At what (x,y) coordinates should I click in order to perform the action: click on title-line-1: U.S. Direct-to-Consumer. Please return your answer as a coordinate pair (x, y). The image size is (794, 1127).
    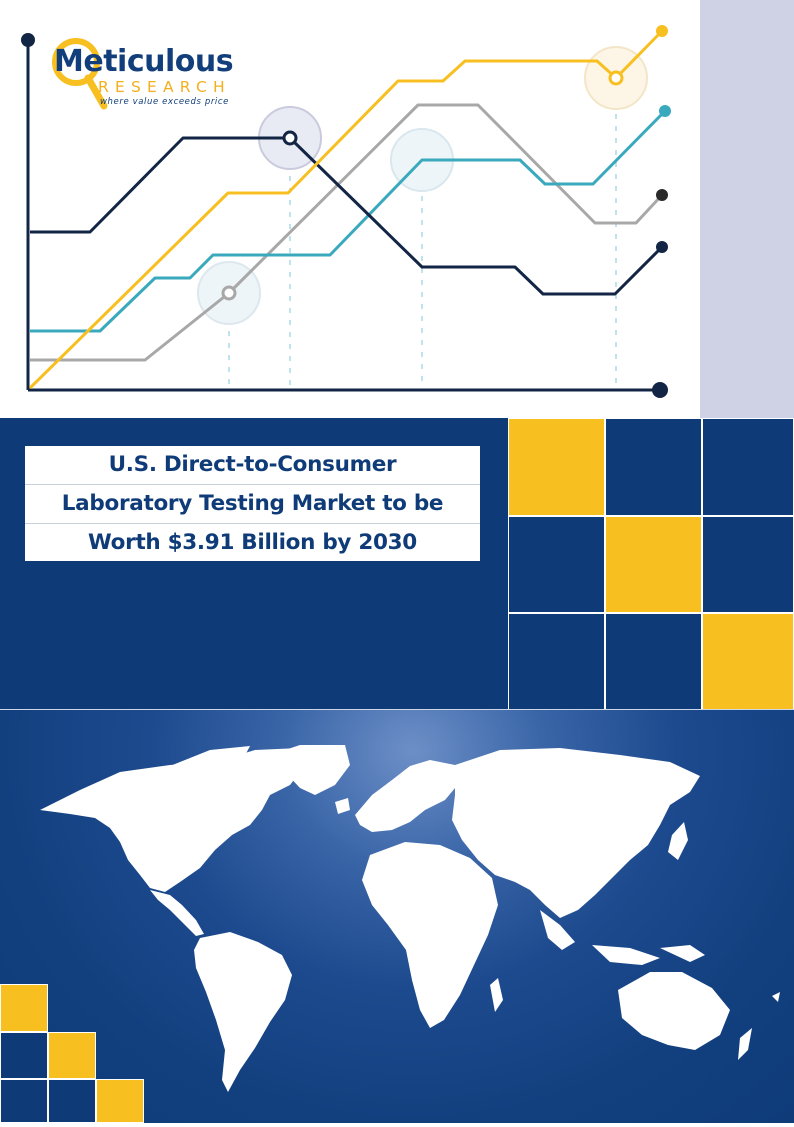
    Looking at the image, I should click on (252, 464).